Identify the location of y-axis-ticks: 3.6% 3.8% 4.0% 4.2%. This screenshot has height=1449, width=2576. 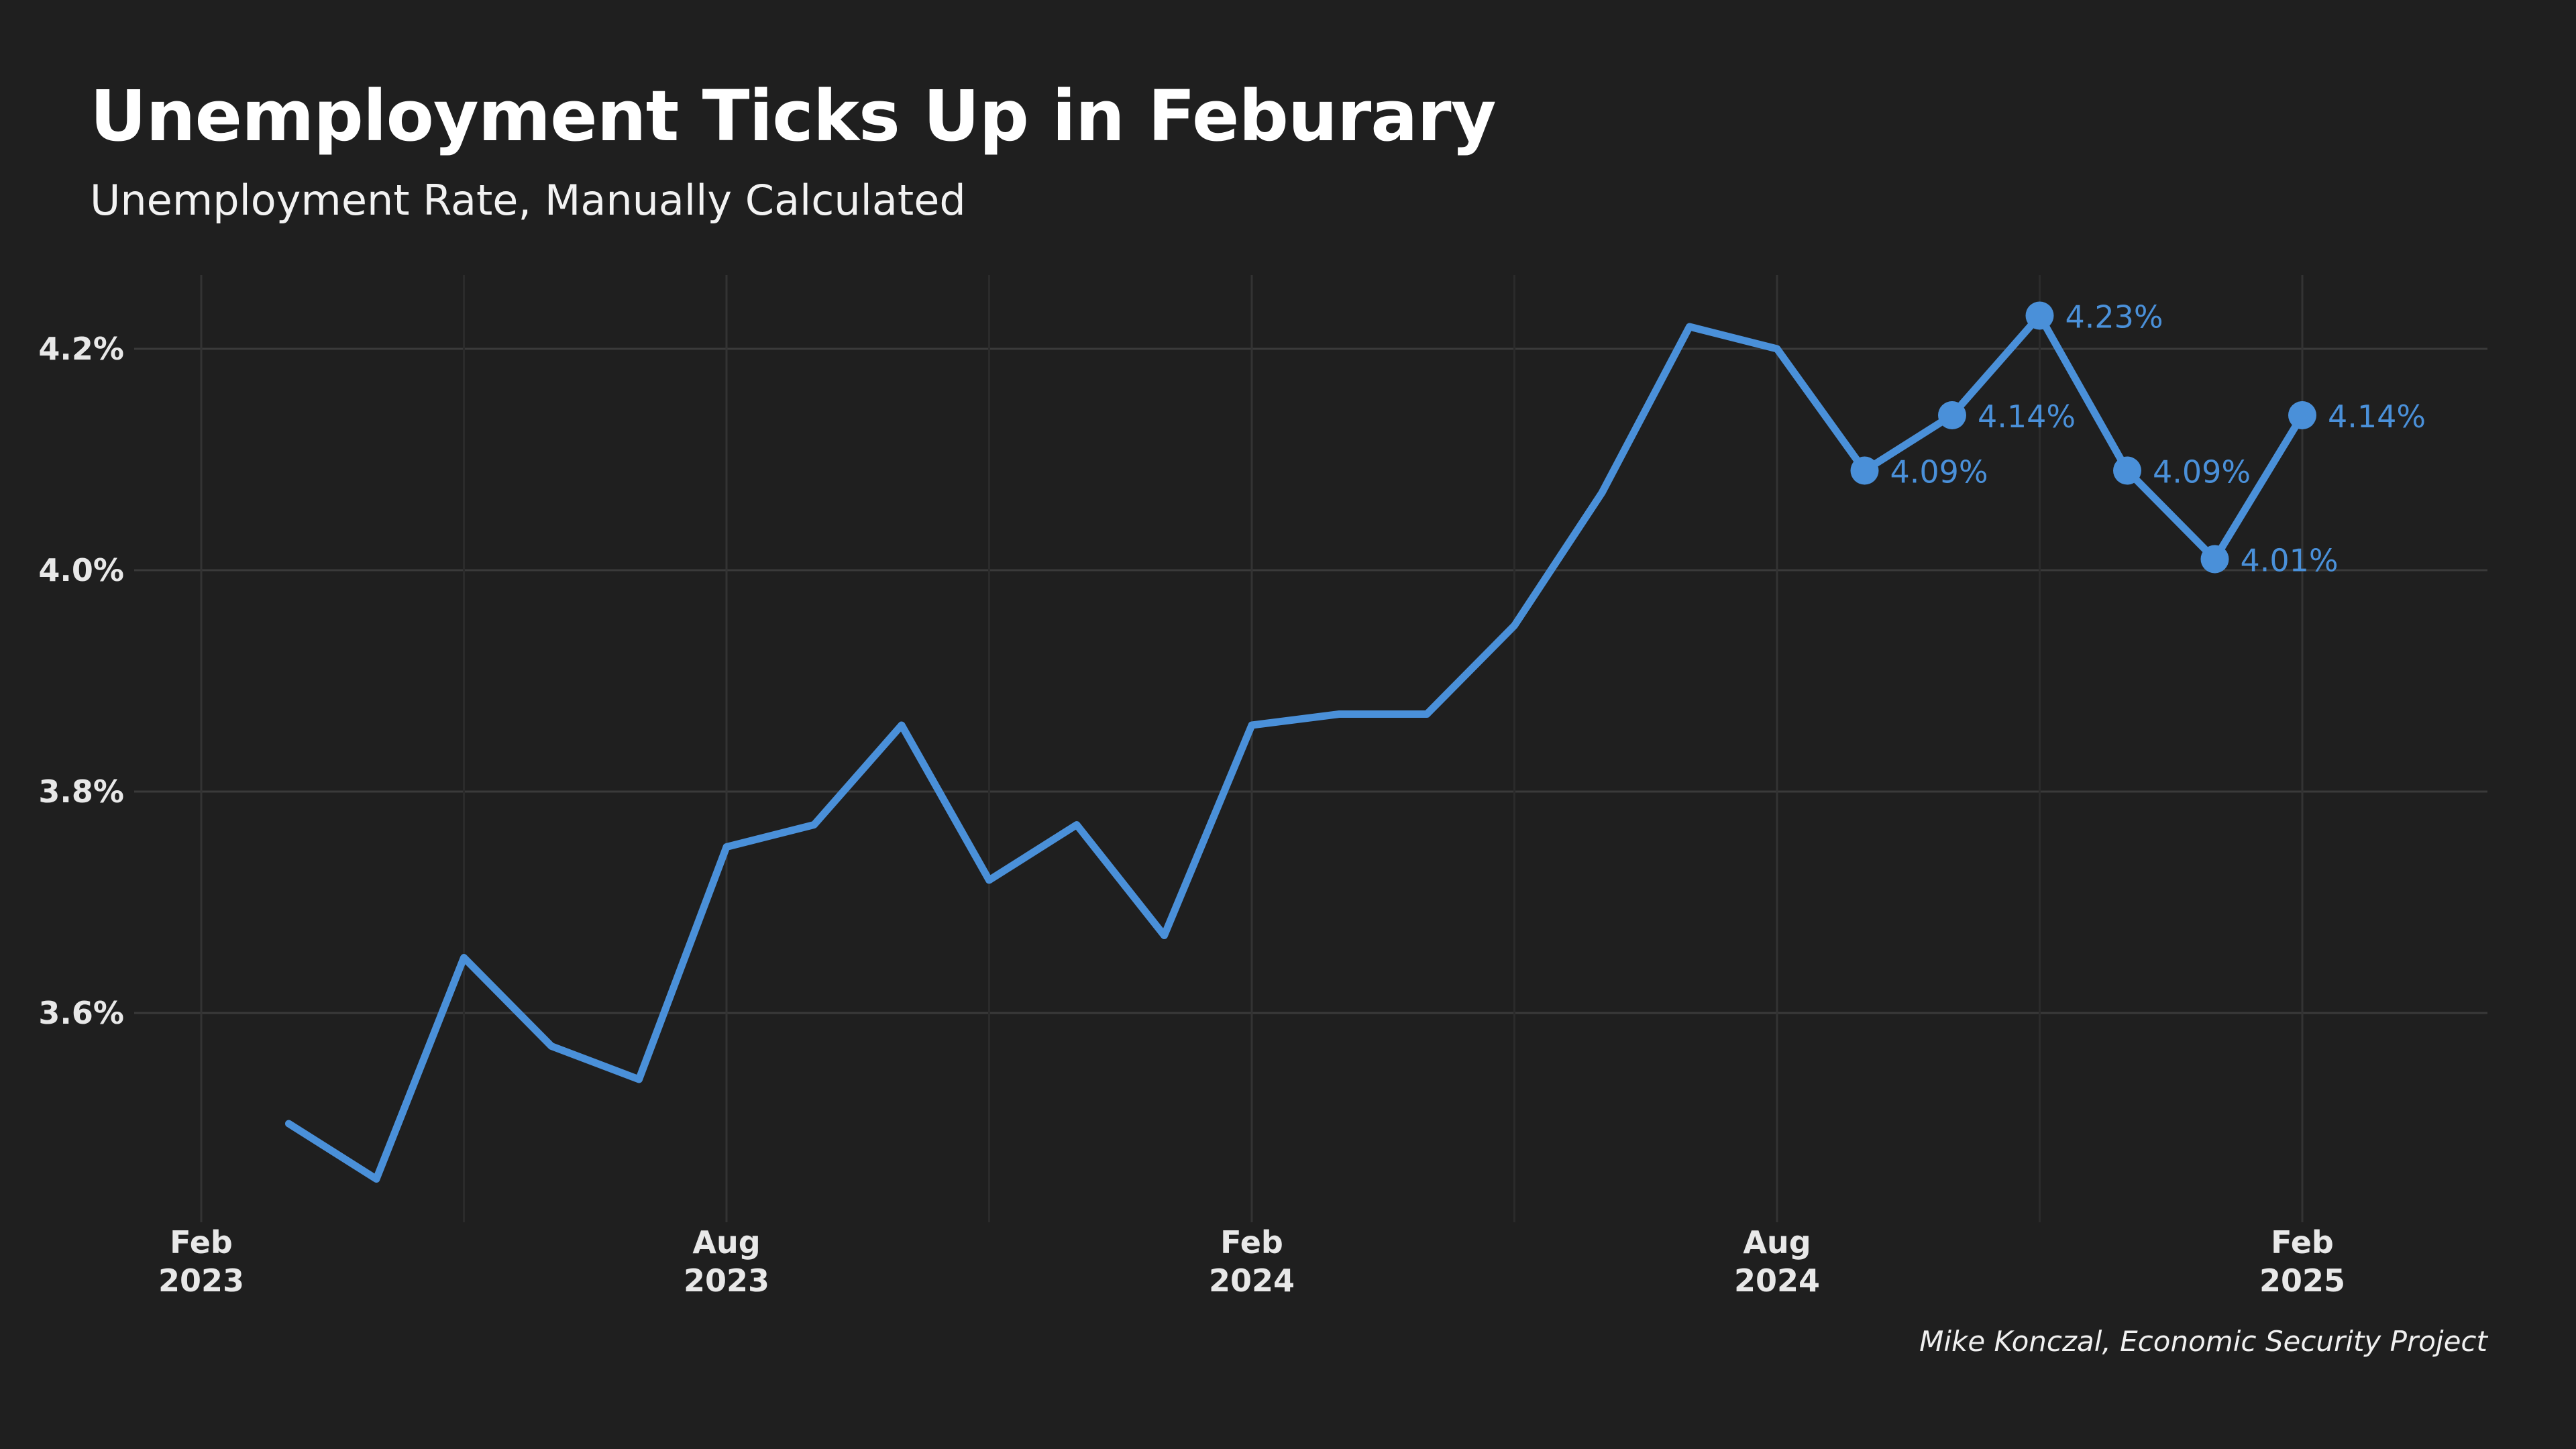
(81, 681).